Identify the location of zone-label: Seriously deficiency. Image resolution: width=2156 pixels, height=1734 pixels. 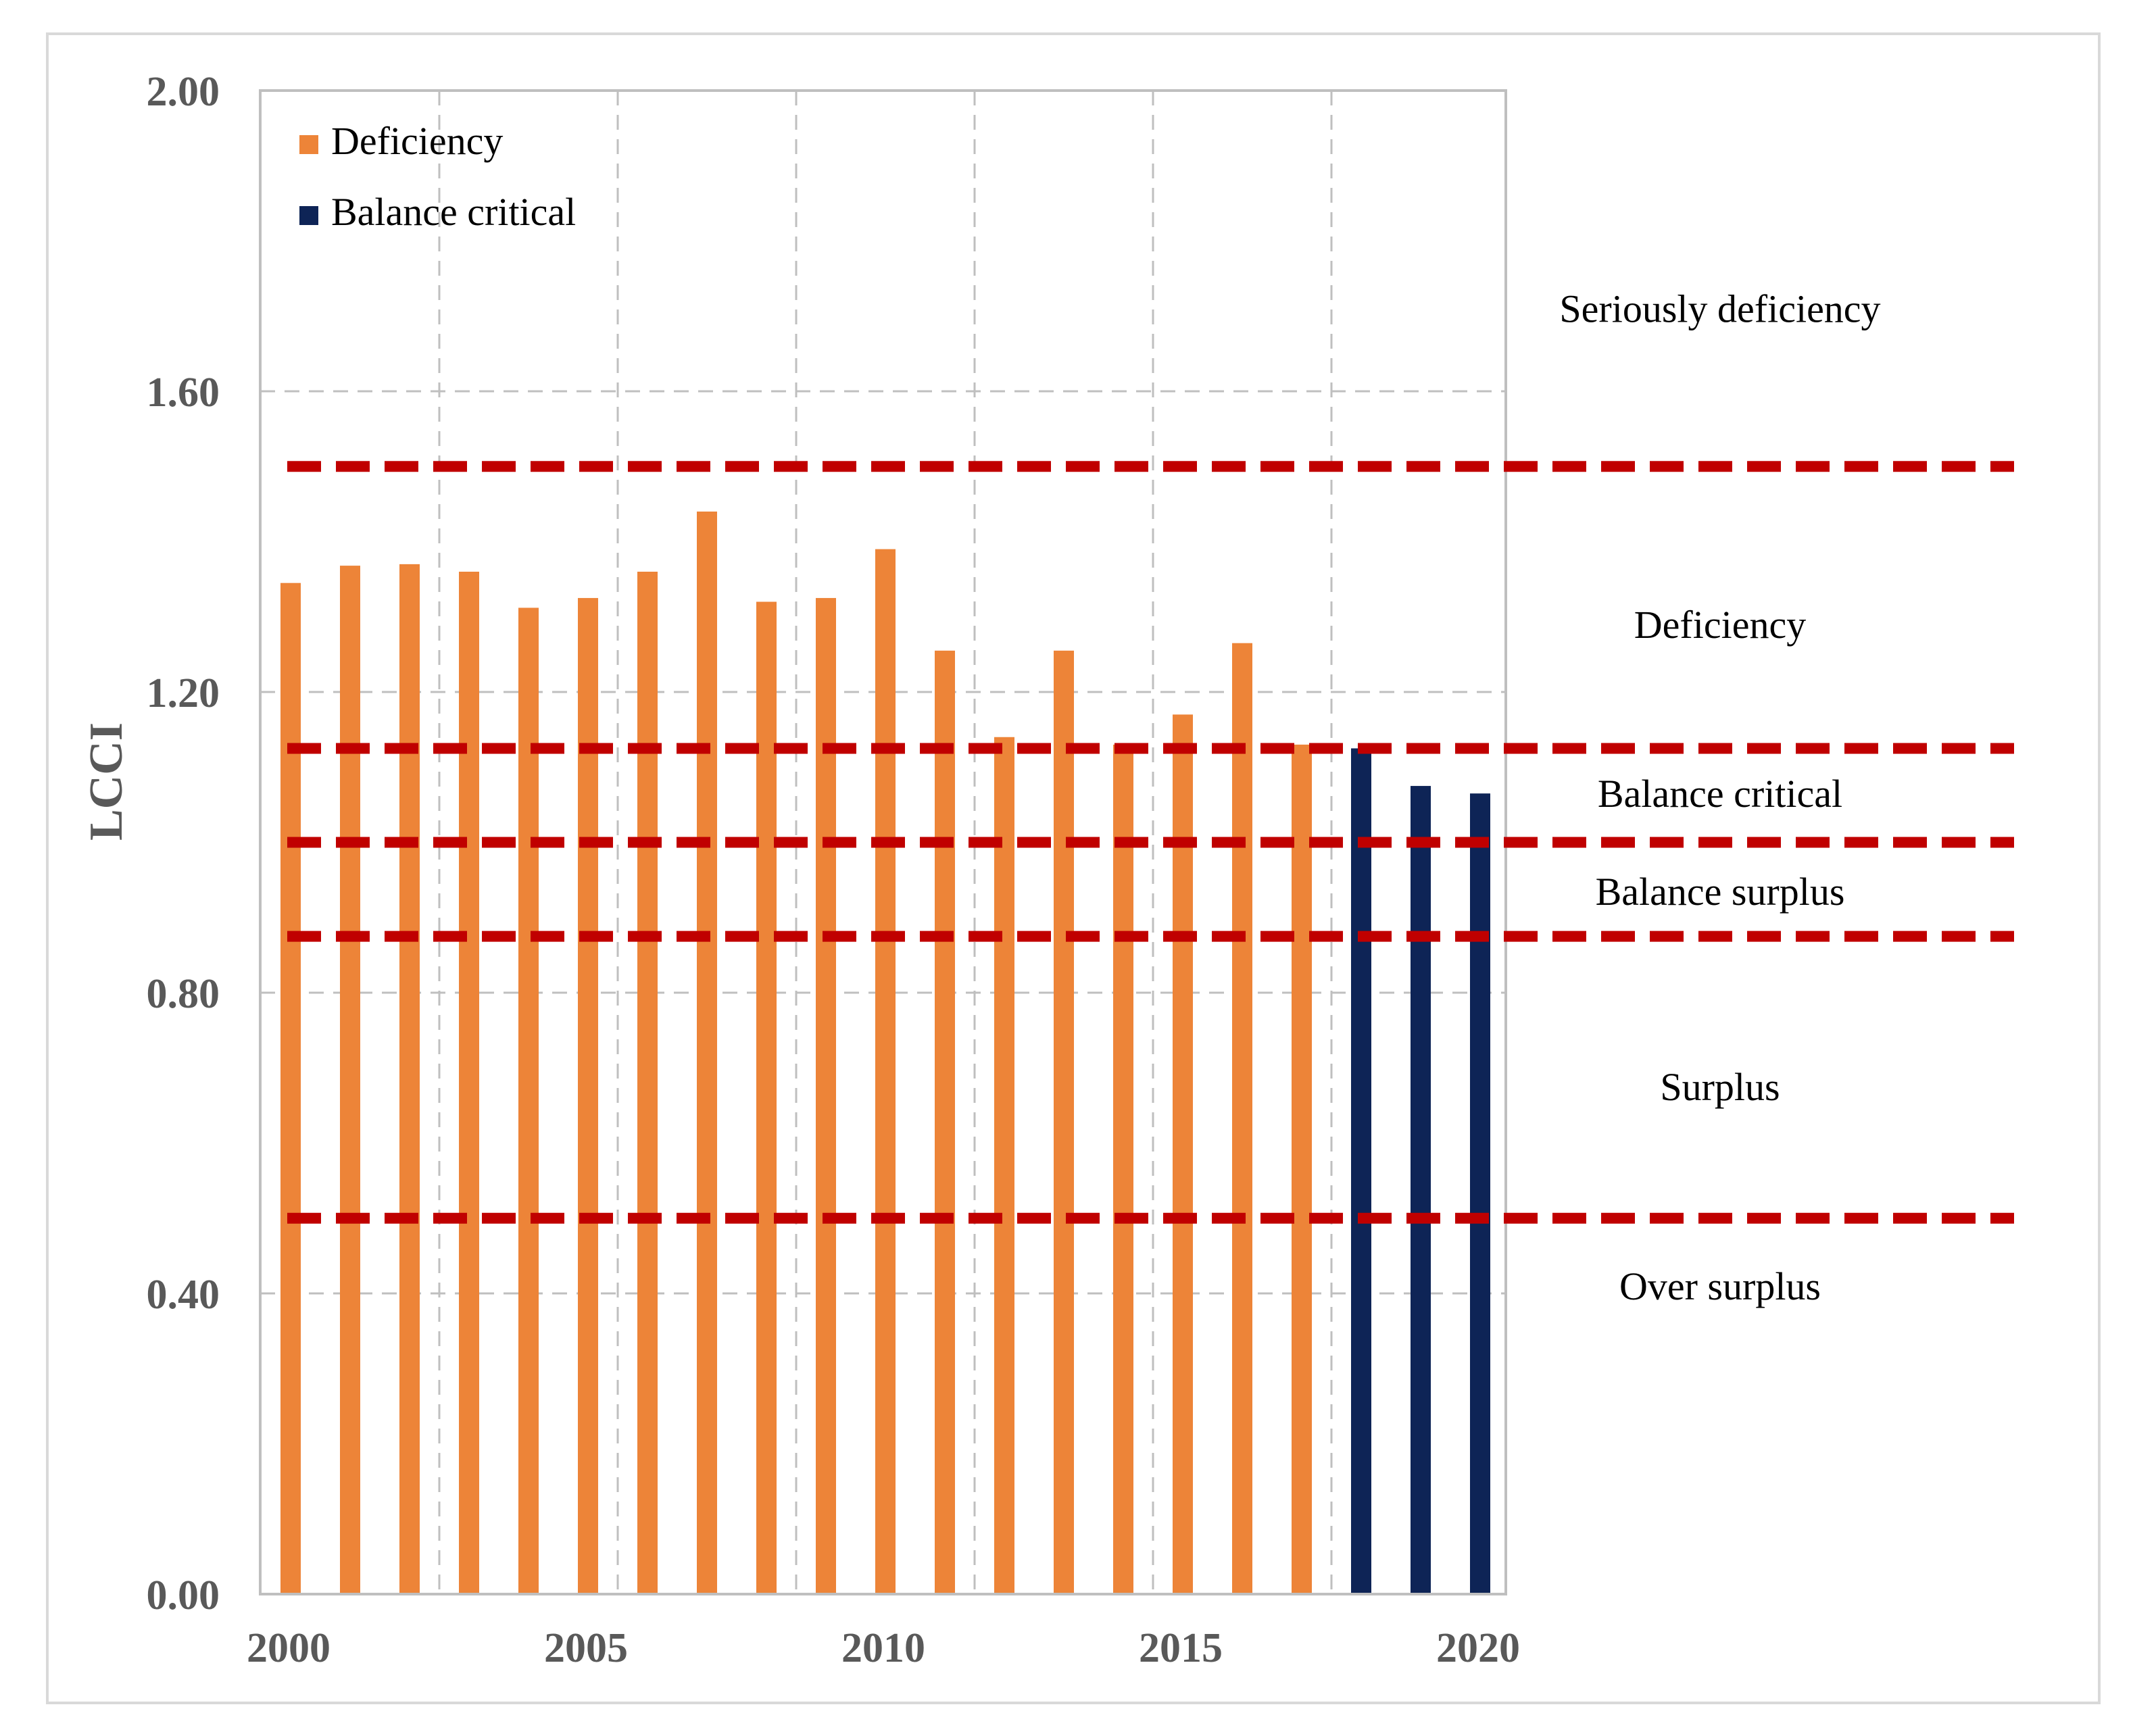
(1719, 309).